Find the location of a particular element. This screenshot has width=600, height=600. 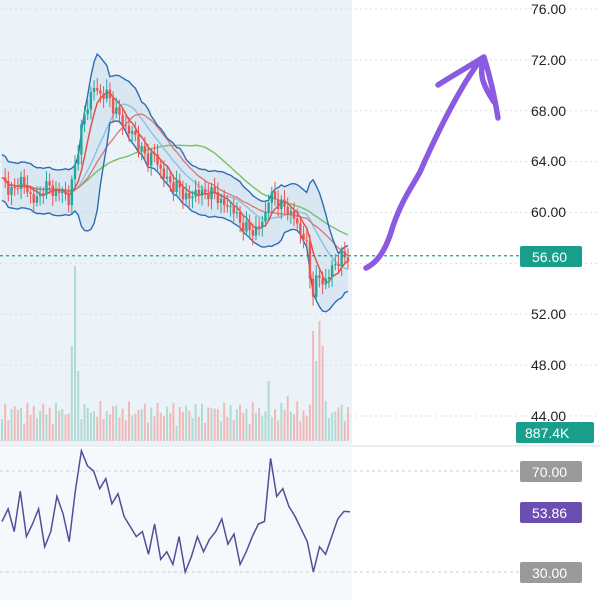

rsi-panel-background is located at coordinates (176, 524).